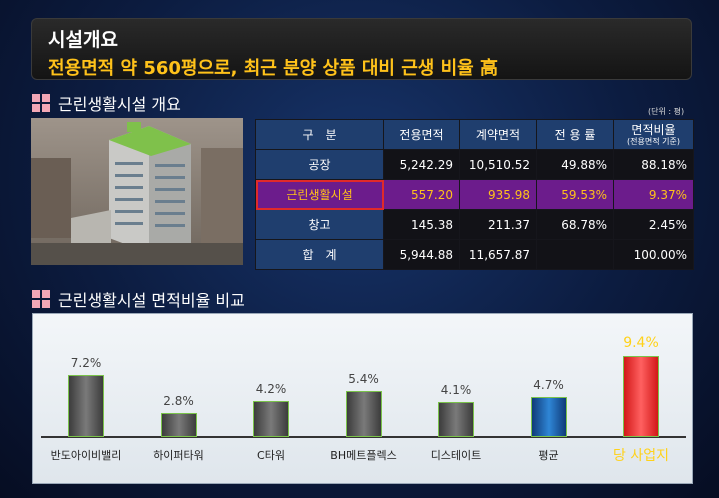 This screenshot has height=498, width=719. What do you see at coordinates (666, 111) in the screenshot?
I see `unit-label: (단위 : 평)` at bounding box center [666, 111].